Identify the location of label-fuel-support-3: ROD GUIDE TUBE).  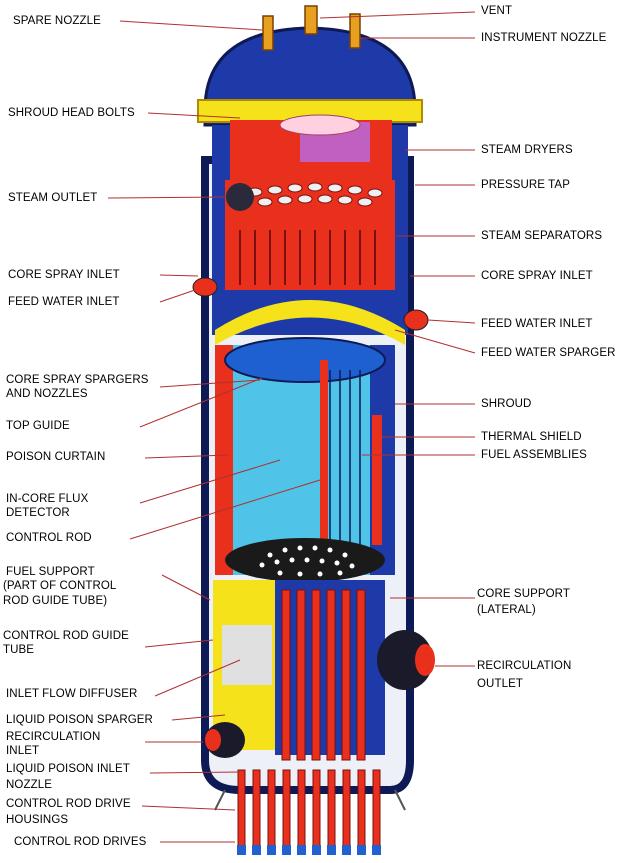
(55, 601).